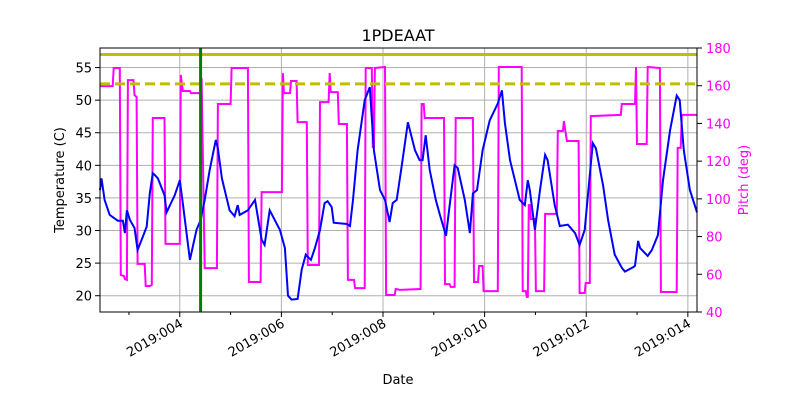  Describe the element at coordinates (714, 313) in the screenshot. I see `y-right-tick-label: 40` at that location.